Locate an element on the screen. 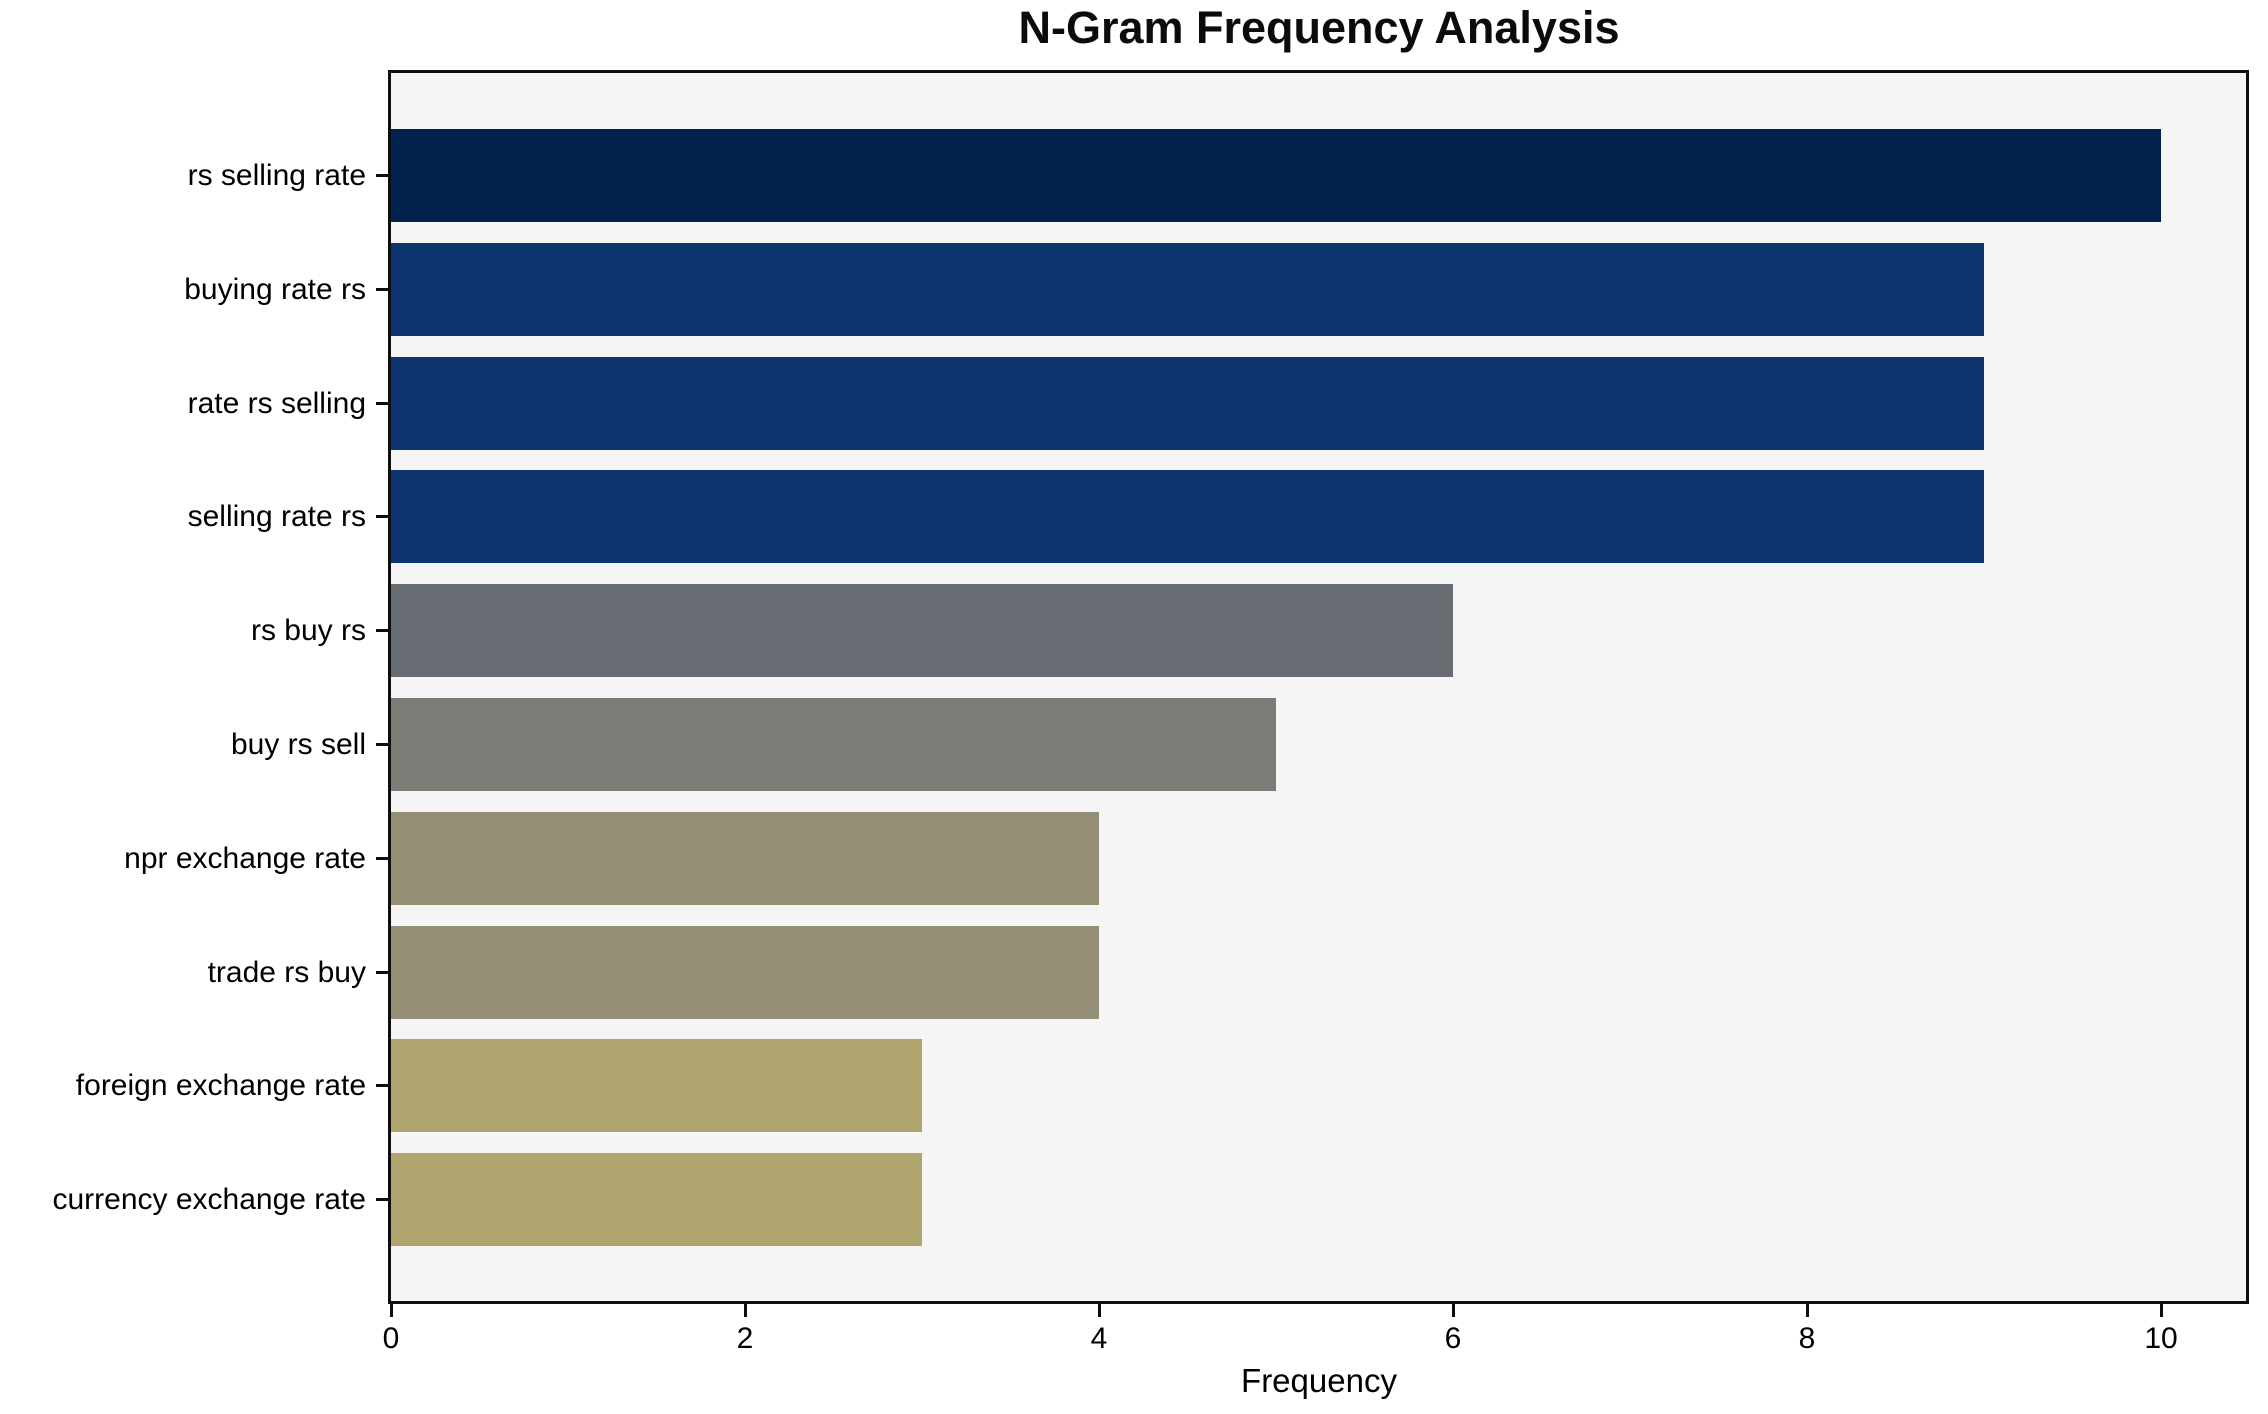  bar-selling-rate-rs is located at coordinates (1187, 516).